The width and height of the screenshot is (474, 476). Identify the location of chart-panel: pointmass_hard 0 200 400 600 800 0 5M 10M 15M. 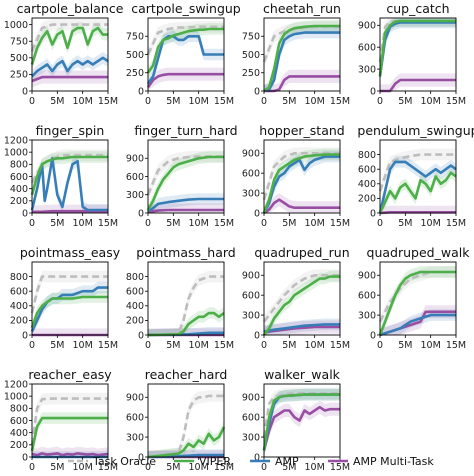
(181, 298).